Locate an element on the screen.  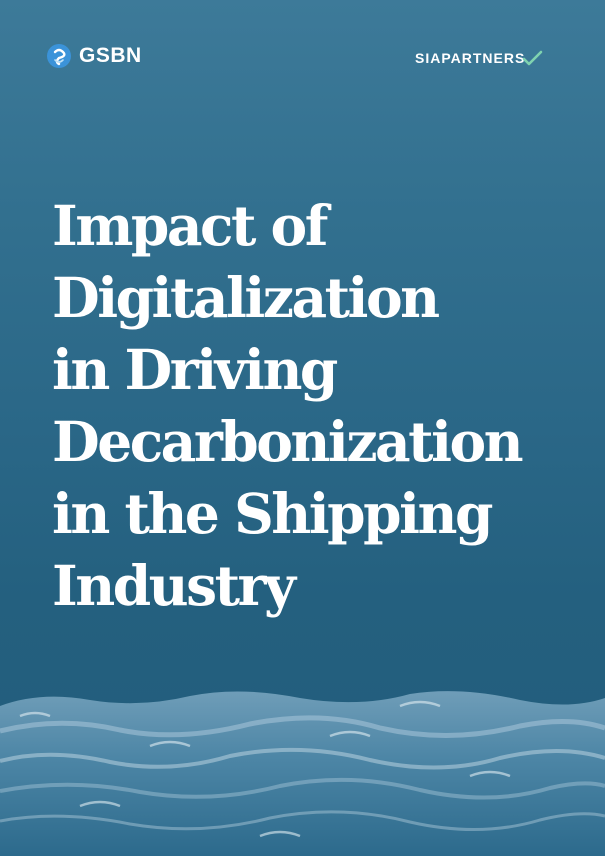
title-line: Decarbonization is located at coordinates (288, 441).